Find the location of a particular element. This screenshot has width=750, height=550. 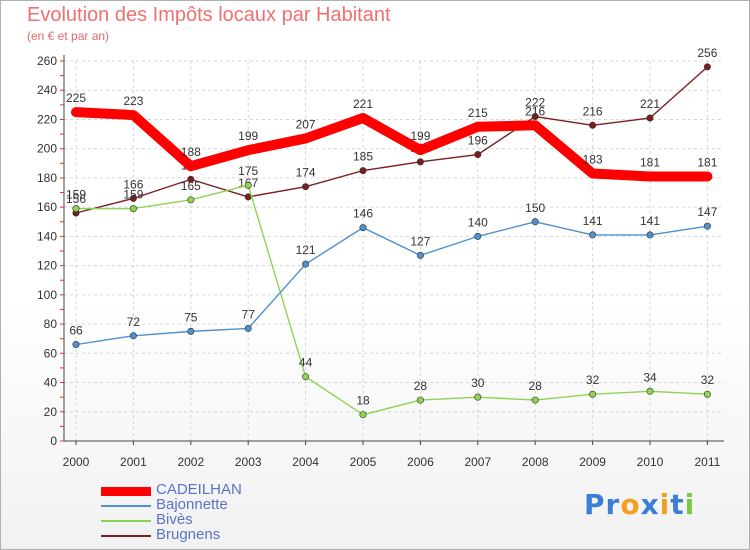

data-label: 215 is located at coordinates (478, 113).